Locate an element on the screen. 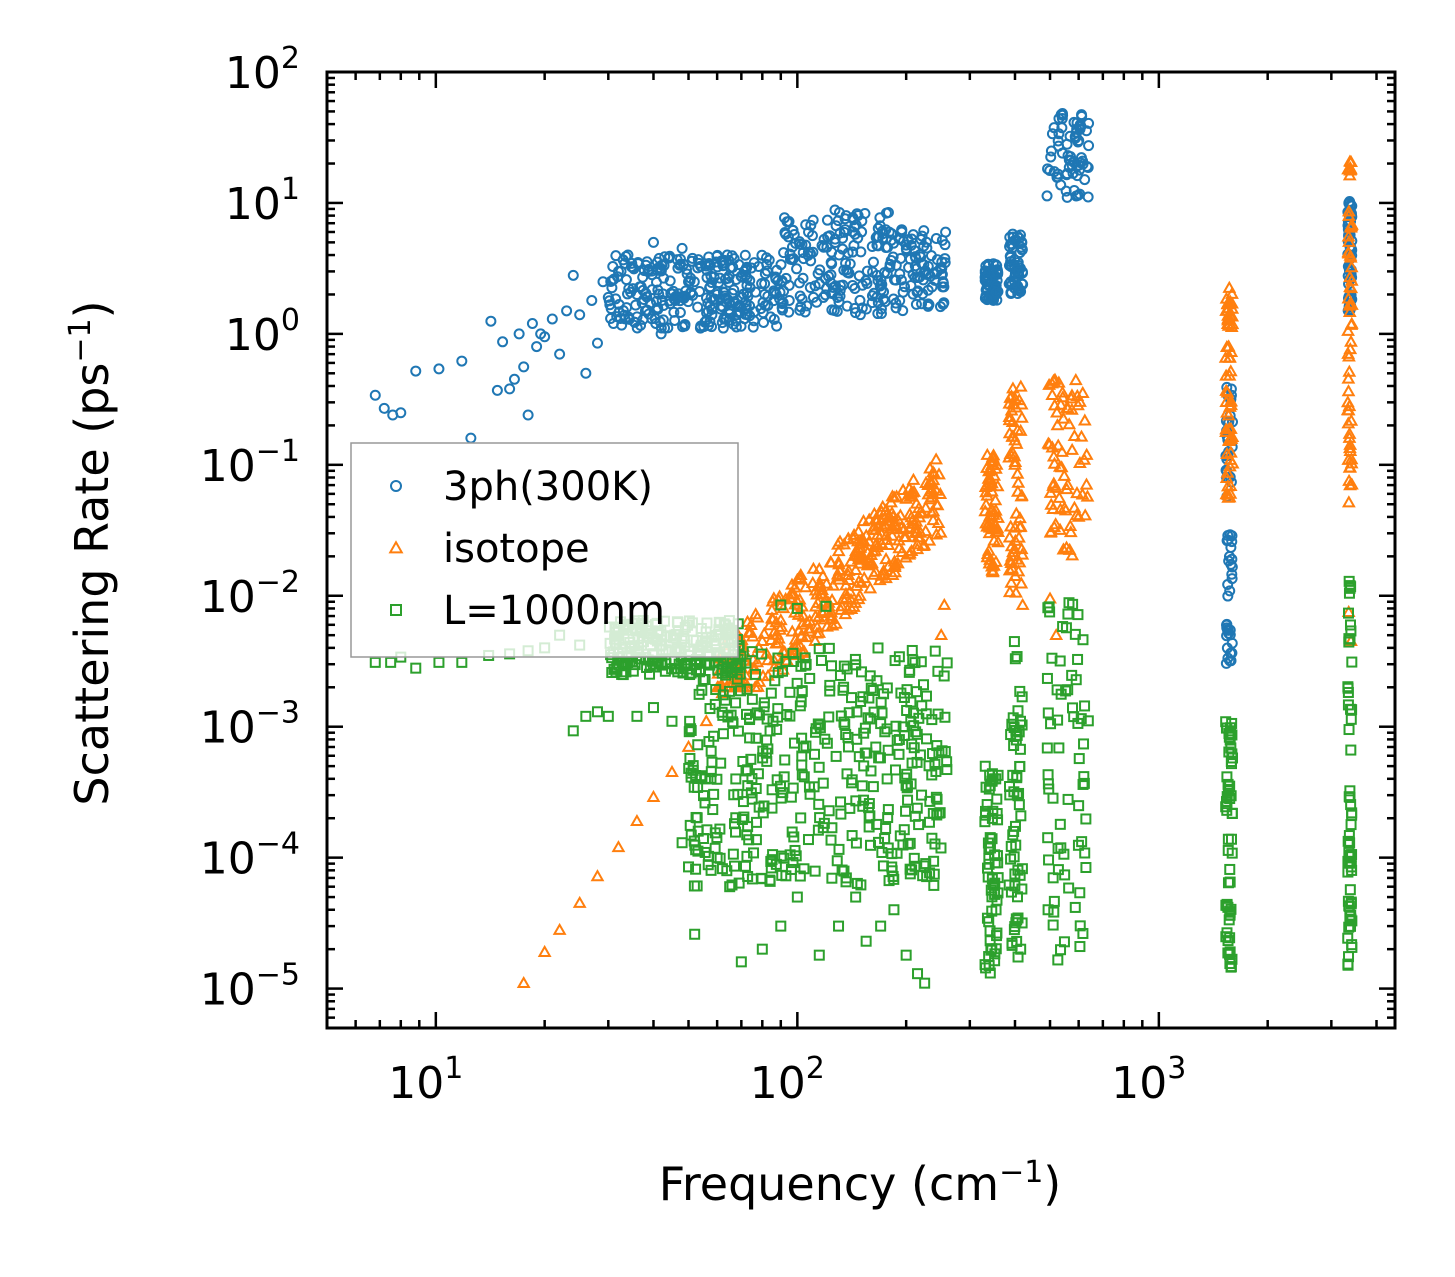 This screenshot has height=1277, width=1455. series-0-band-6-point is located at coordinates (1229, 556).